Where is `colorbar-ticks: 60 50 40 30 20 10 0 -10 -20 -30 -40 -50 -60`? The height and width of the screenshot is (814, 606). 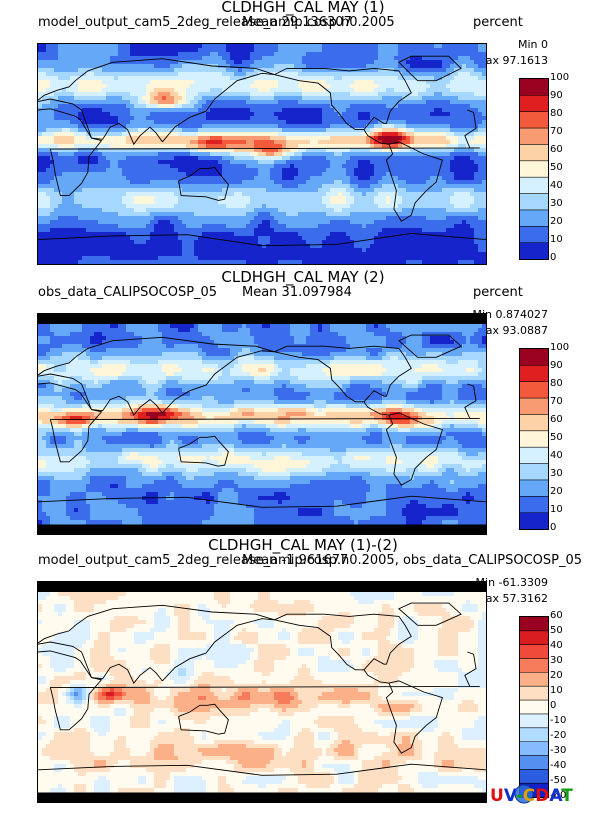 colorbar-ticks: 60 50 40 30 20 10 0 -10 -20 -30 -40 -50 -60 is located at coordinates (570, 706).